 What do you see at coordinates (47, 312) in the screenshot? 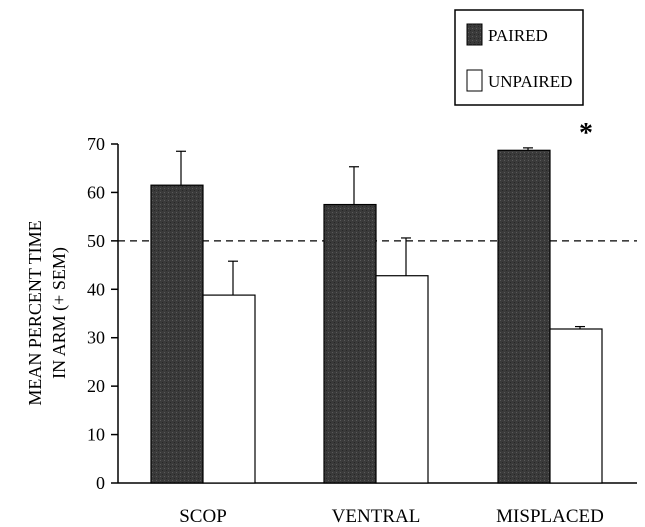
I see `y-axis-label: MEAN PERCENT TIME IN ARM (+ SEM)` at bounding box center [47, 312].